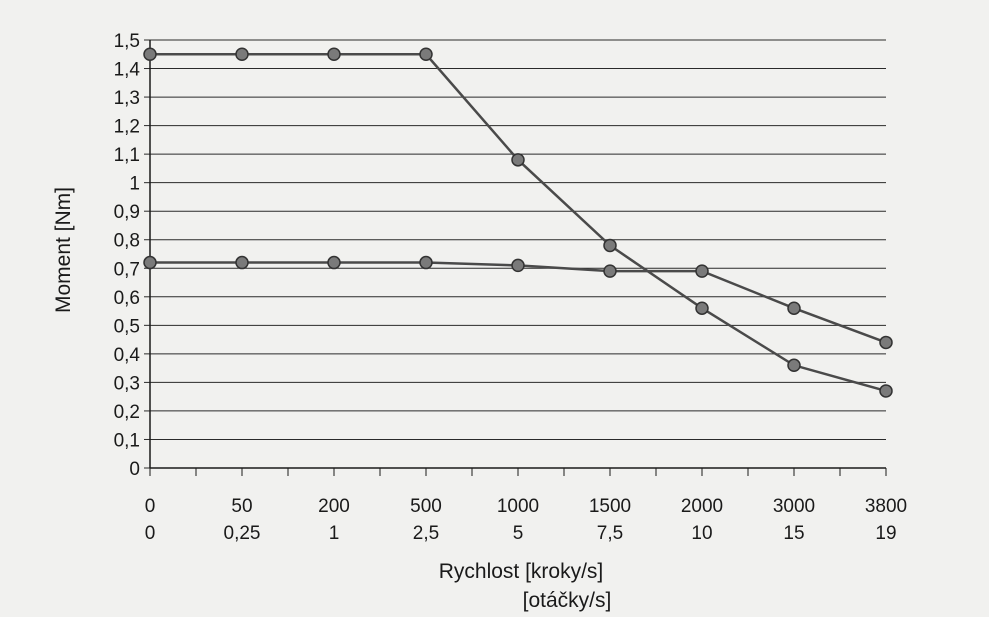  Describe the element at coordinates (241, 506) in the screenshot. I see `x-tick-label: 50` at that location.